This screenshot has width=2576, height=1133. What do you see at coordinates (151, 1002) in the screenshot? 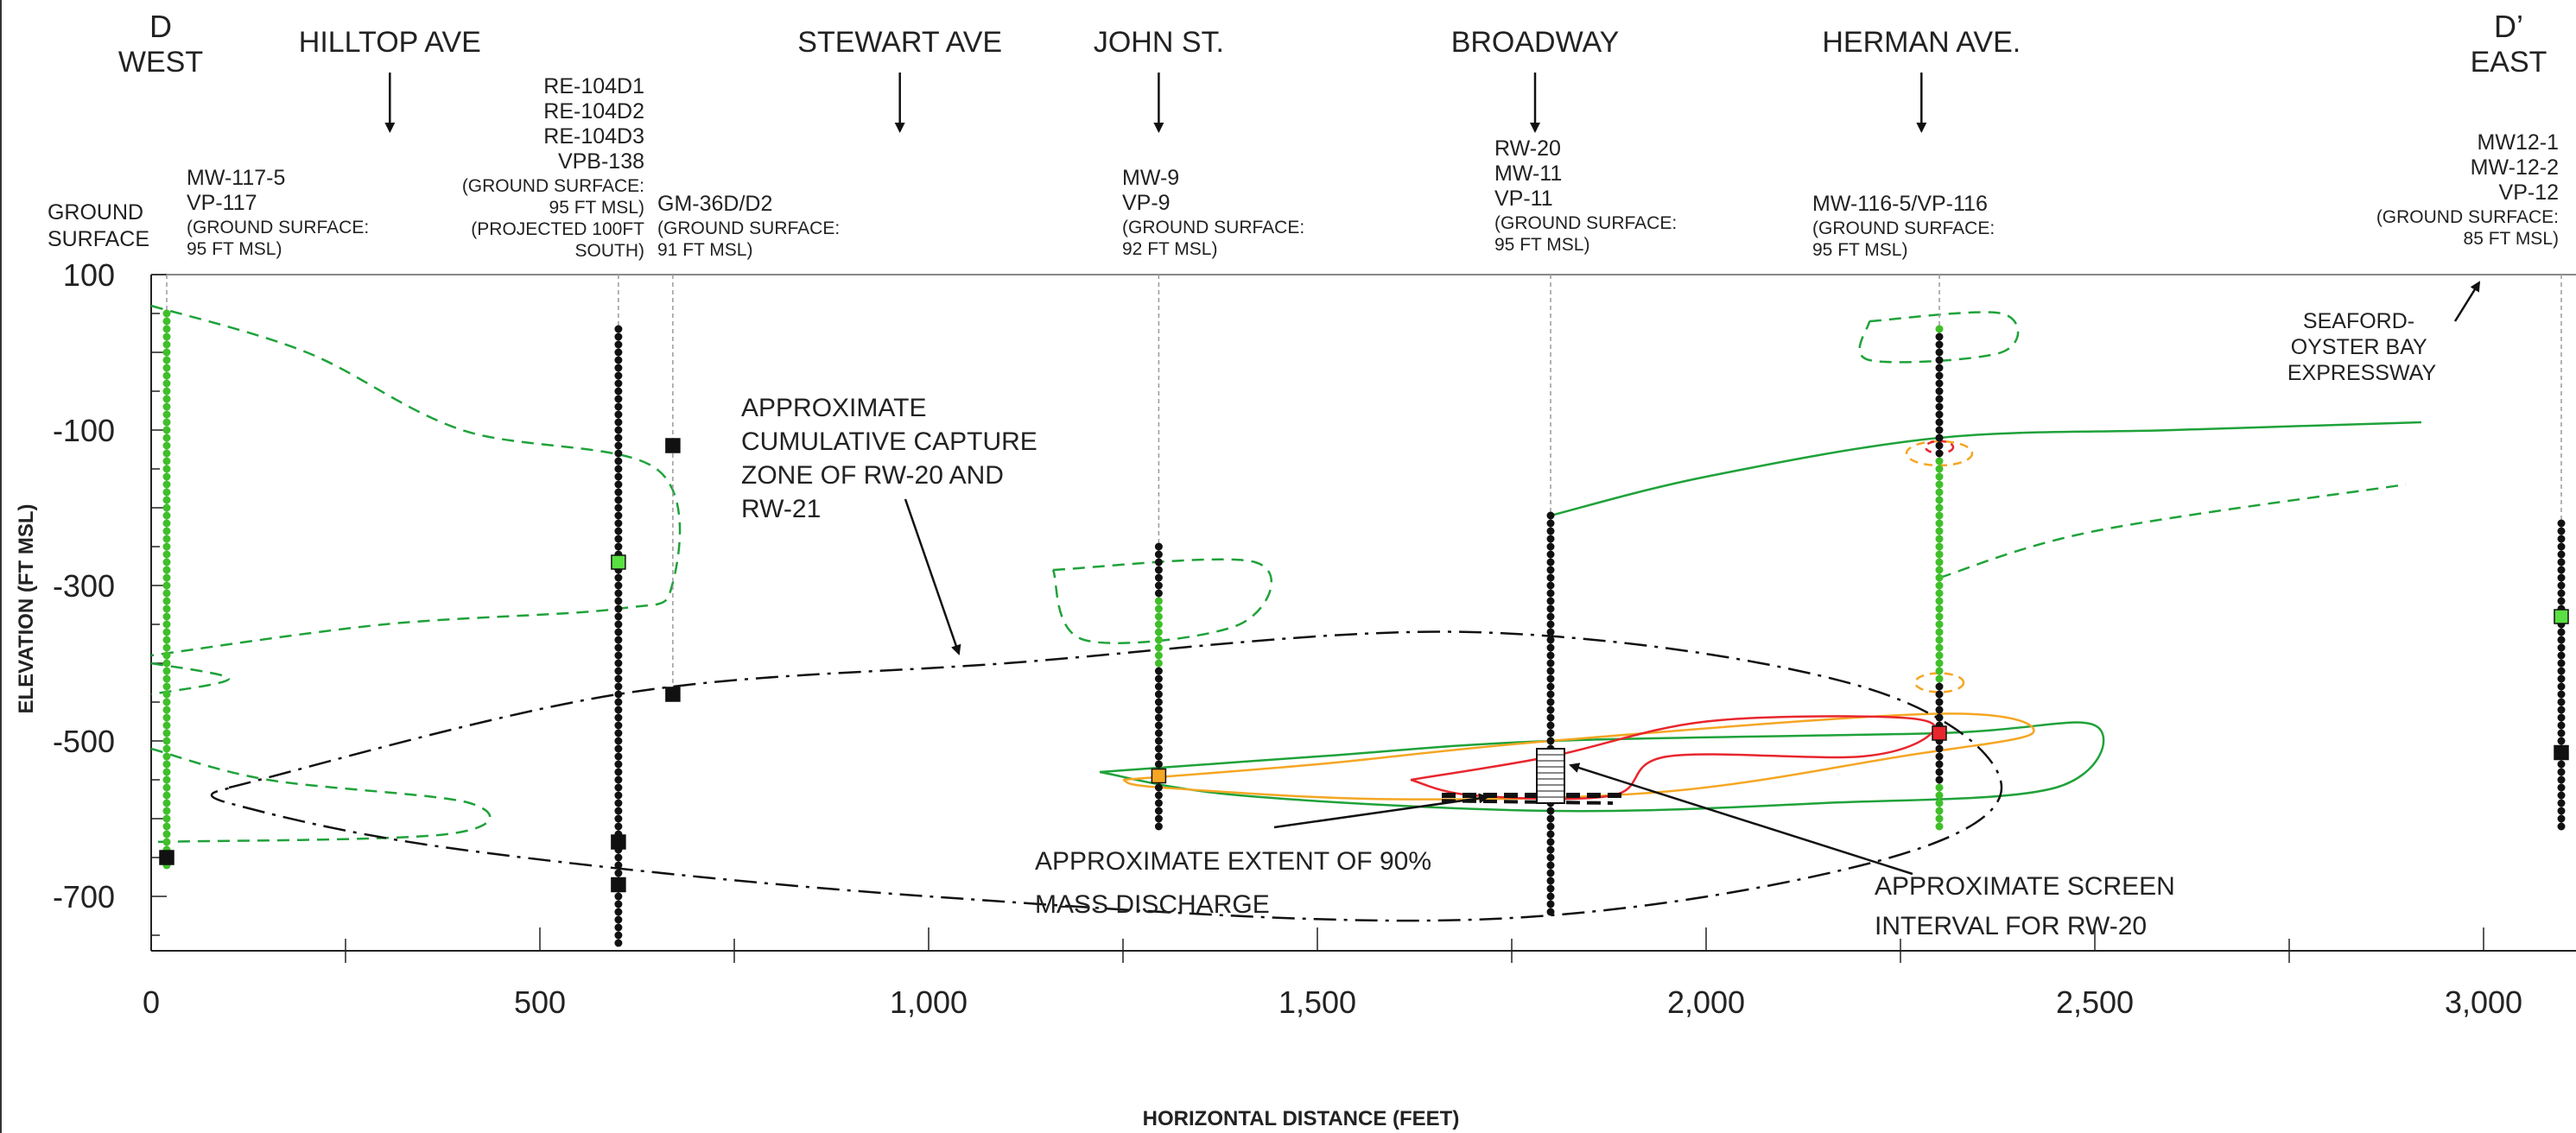
I see `x-tick-label: 0` at bounding box center [151, 1002].